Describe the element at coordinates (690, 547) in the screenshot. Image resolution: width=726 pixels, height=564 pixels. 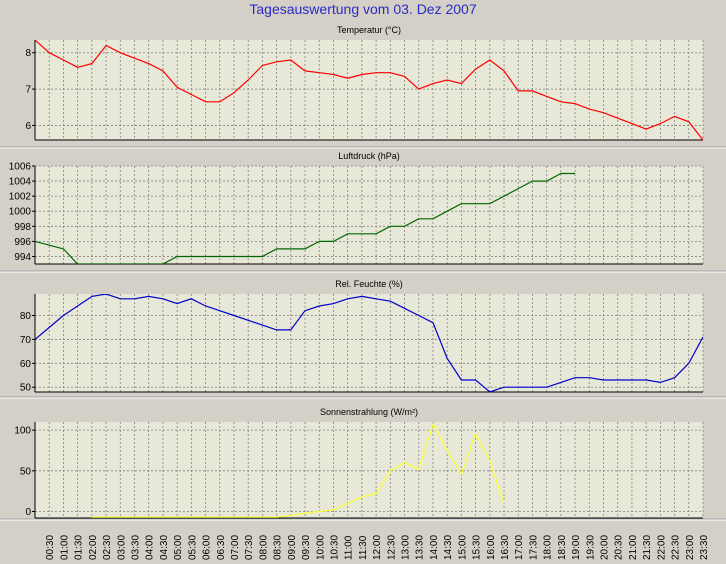
I see `x-tick-label: 23:00` at that location.